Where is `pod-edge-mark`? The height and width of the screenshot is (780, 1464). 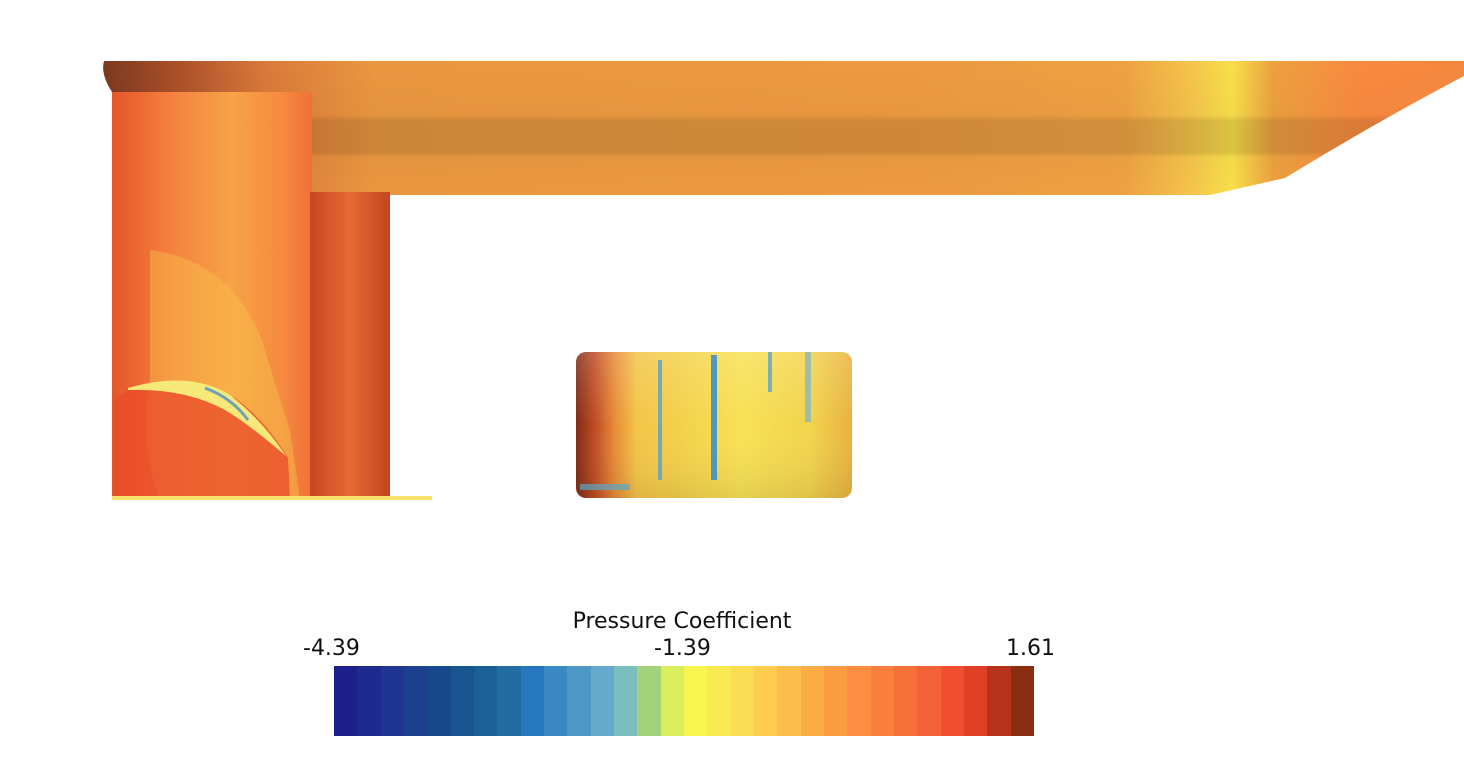
pod-edge-mark is located at coordinates (605, 487).